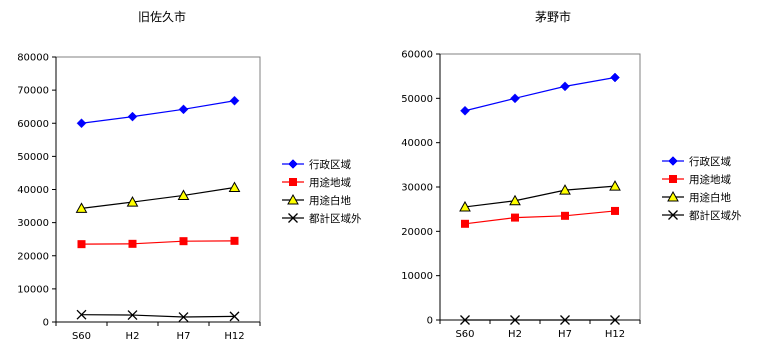 Image resolution: width=776 pixels, height=345 pixels. Describe the element at coordinates (553, 16) in the screenshot. I see `chart-title: 茅野市` at that location.